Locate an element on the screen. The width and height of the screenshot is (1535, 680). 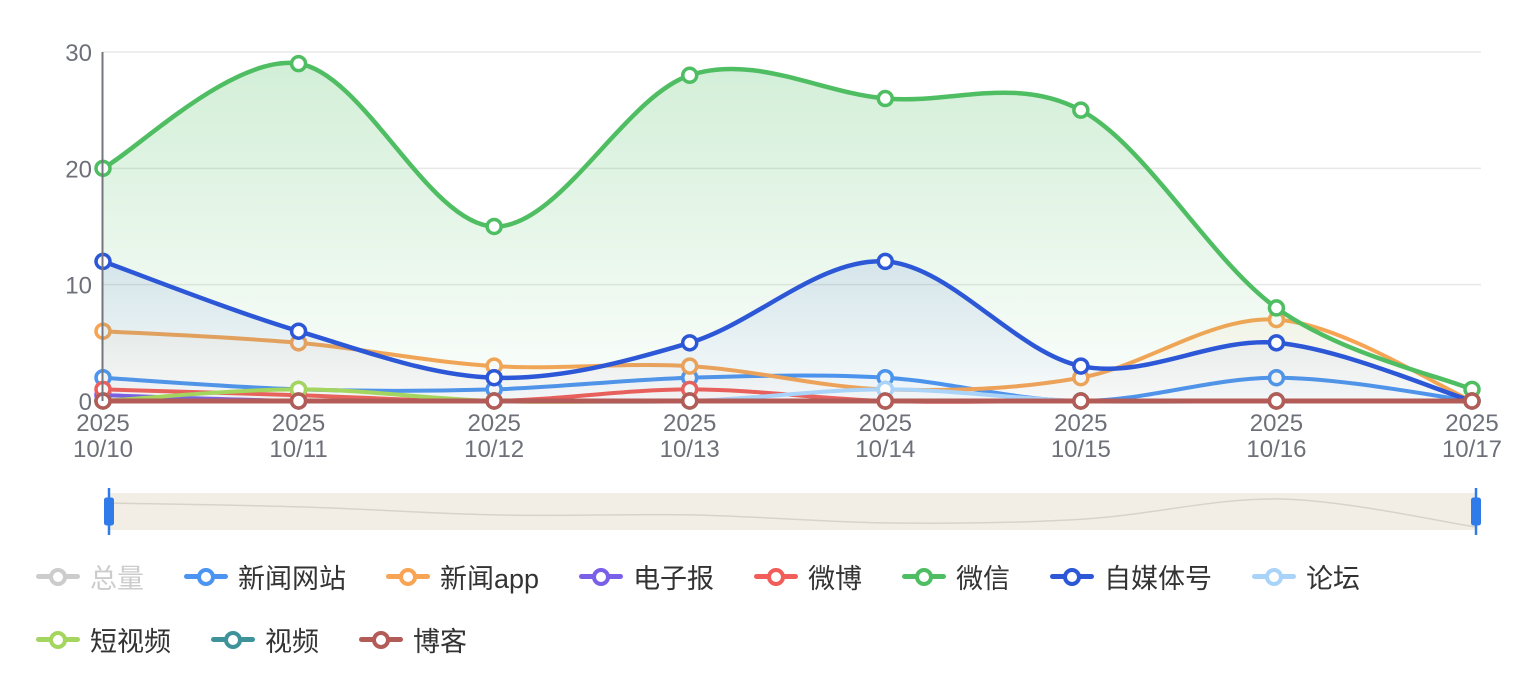
chart-legend: 总量 新闻网站 新闻app 电子报 微博 微信 自媒体号 论坛短视频 视频 博客 is located at coordinates (782, 608).